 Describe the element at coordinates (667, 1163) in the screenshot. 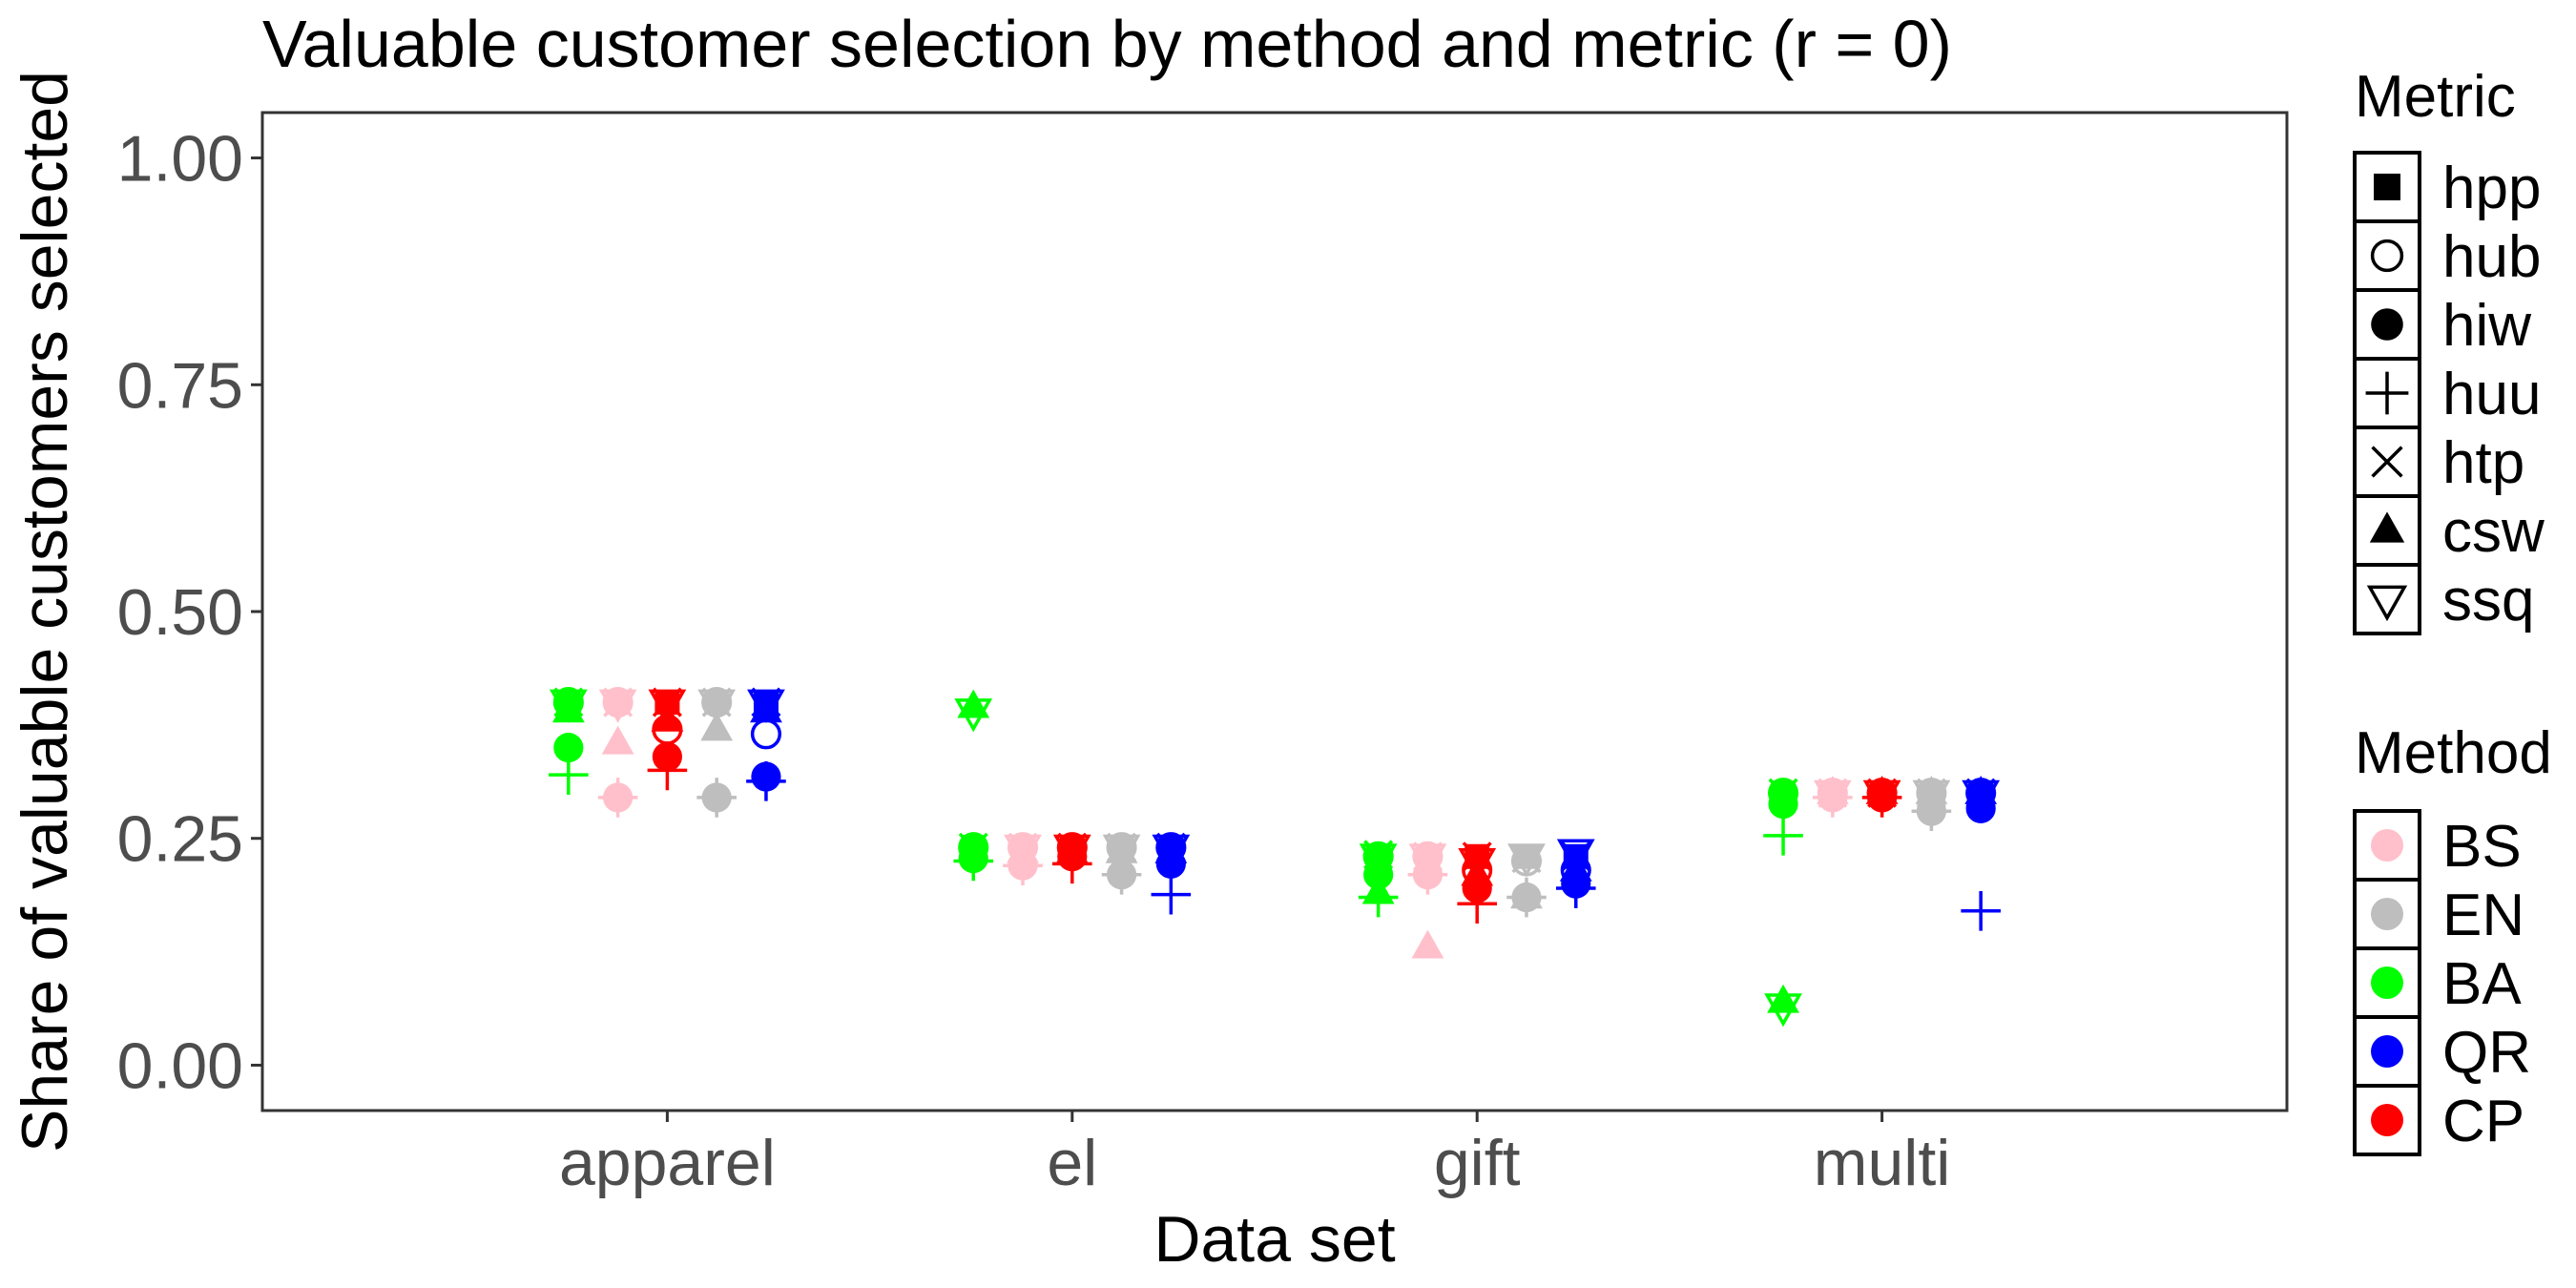

I see `x-tick-label: apparel` at that location.